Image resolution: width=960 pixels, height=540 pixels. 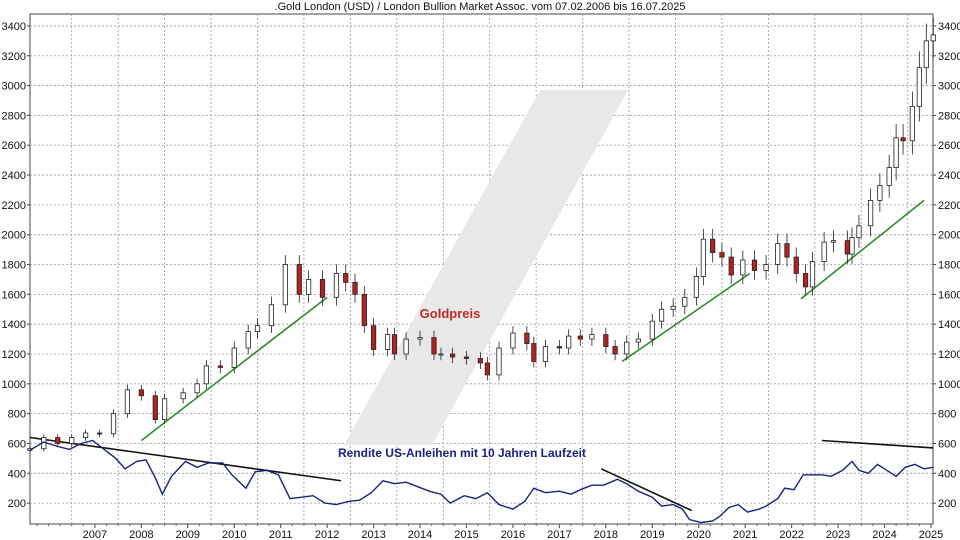 I want to click on y-tick-label: 400, so click(x=947, y=474).